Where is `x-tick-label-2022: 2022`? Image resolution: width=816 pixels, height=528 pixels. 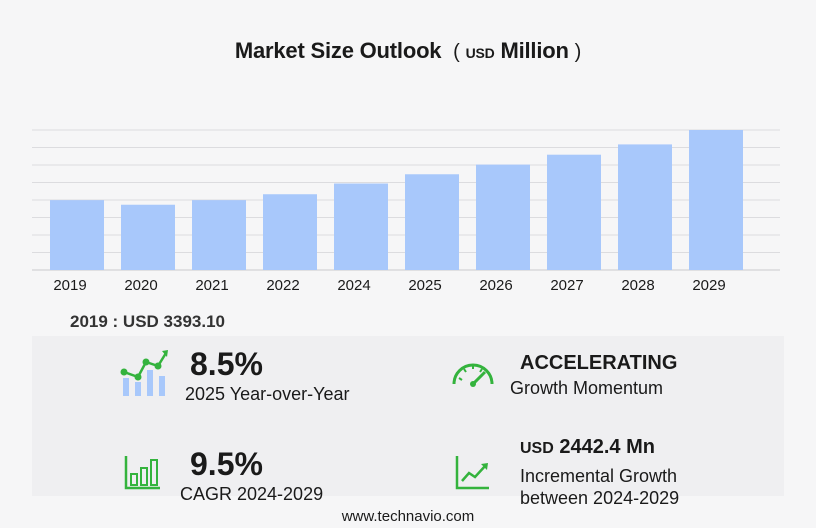
x-tick-label-2022: 2022 is located at coordinates (282, 285).